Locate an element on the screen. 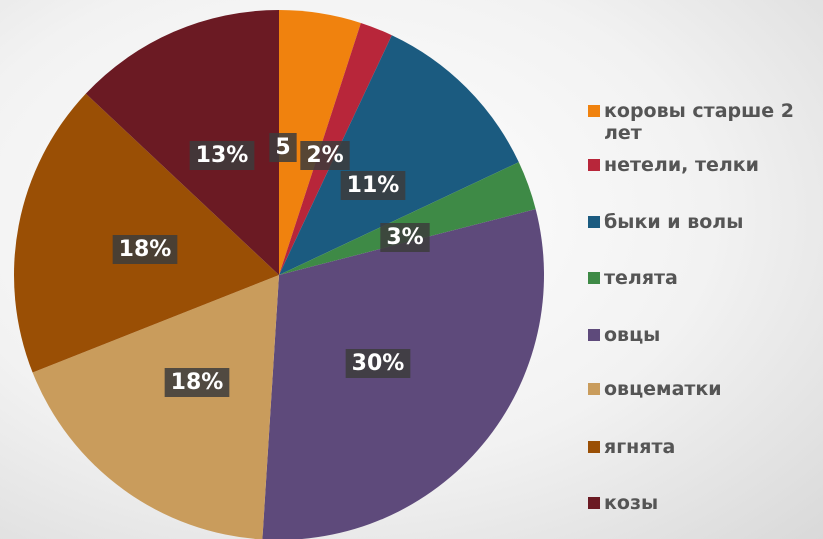 The width and height of the screenshot is (823, 539). legend-label: быки и волы is located at coordinates (674, 222).